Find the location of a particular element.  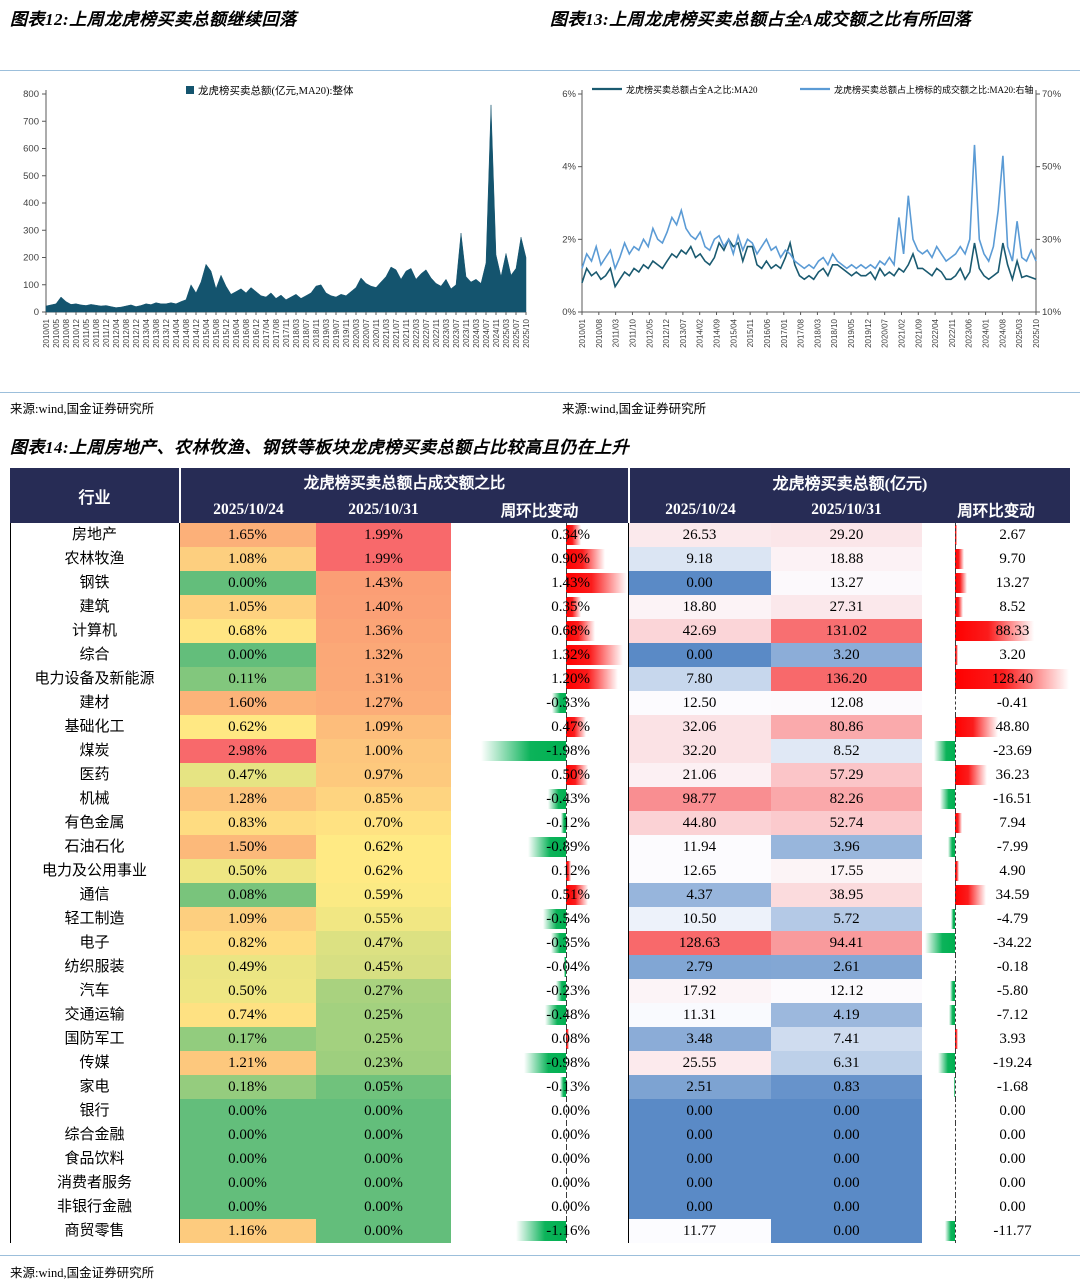

amount-prev-cell: 11.77 is located at coordinates (699, 1231).